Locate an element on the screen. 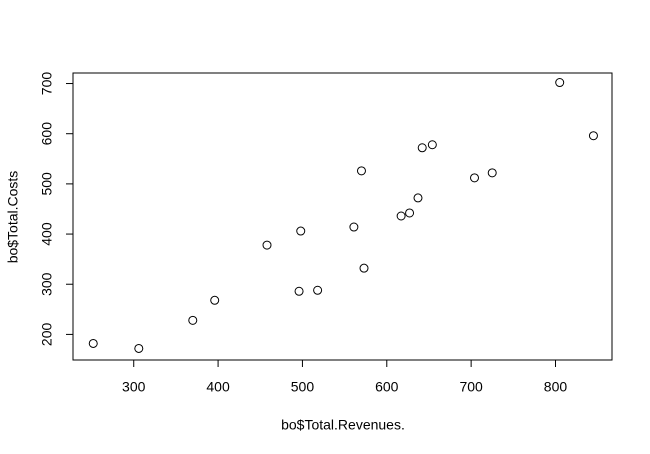 The height and width of the screenshot is (454, 650). x-tick-label: 400 is located at coordinates (218, 387).